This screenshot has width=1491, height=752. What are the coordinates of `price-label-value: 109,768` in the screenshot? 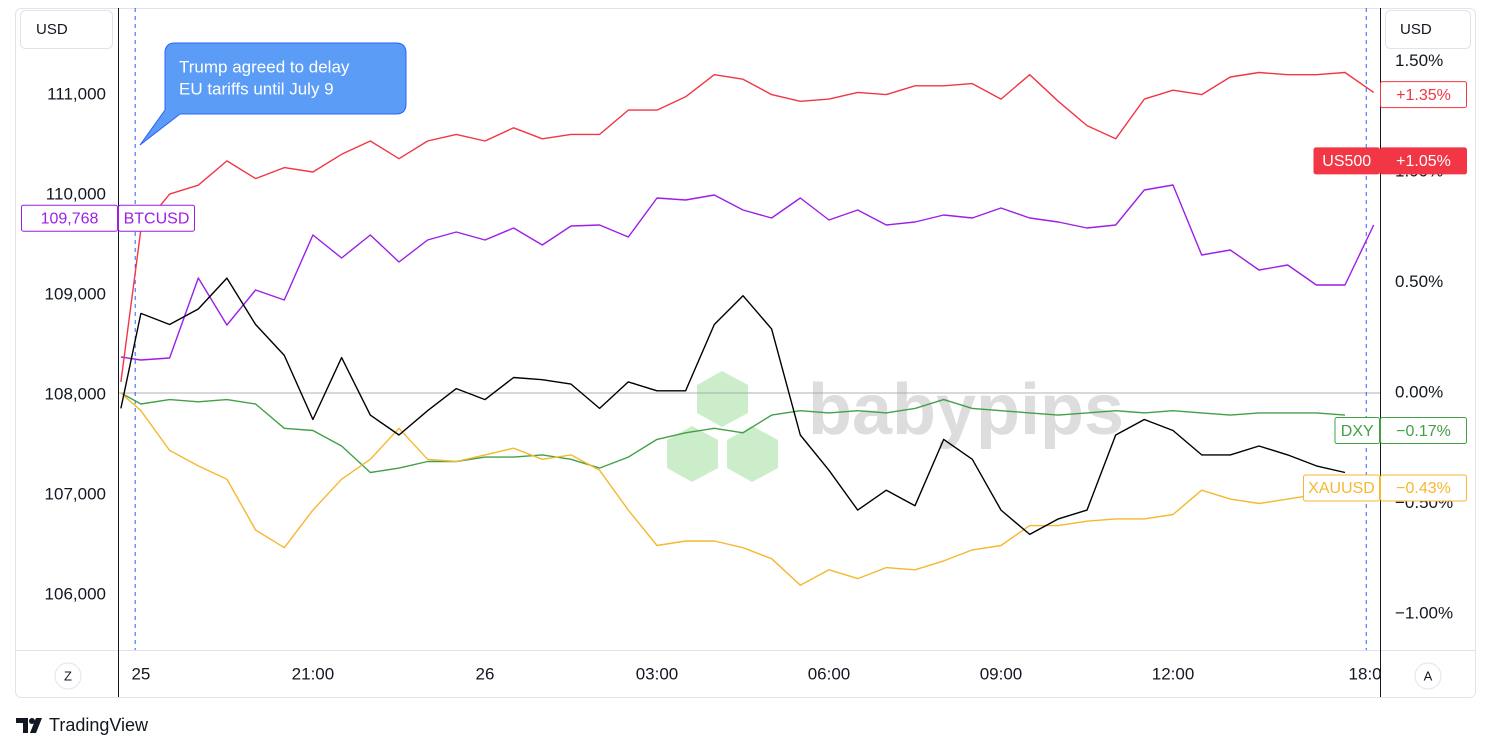 It's located at (70, 218).